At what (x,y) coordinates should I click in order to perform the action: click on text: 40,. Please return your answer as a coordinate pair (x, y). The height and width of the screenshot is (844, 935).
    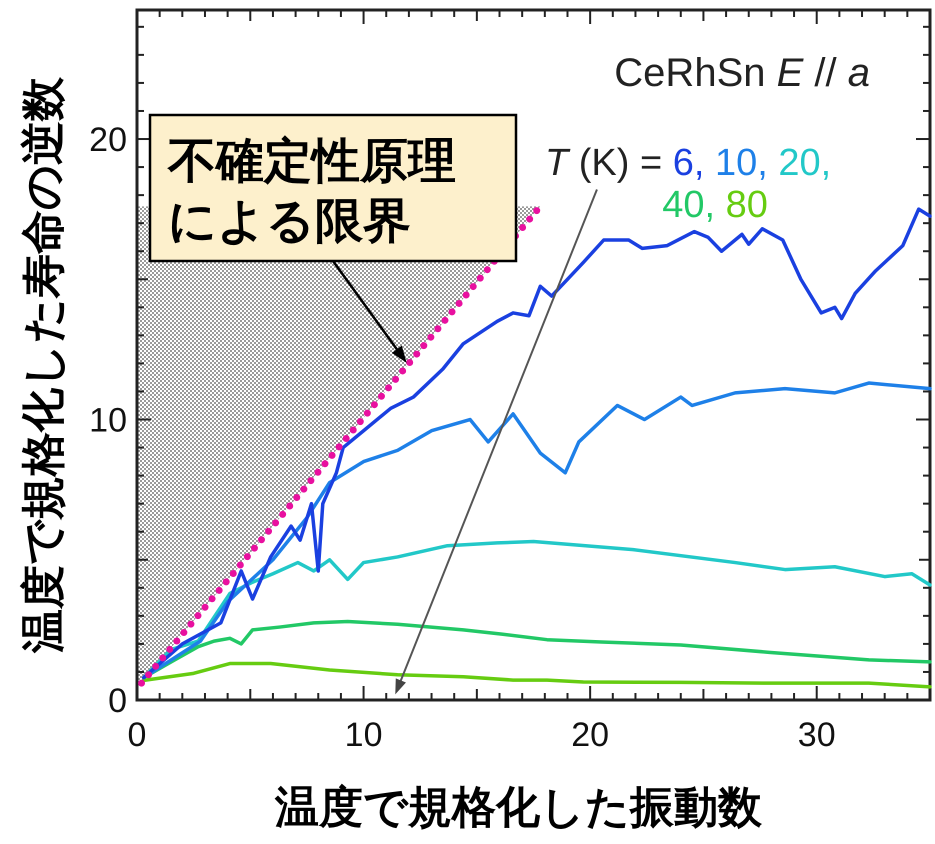
    Looking at the image, I should click on (689, 205).